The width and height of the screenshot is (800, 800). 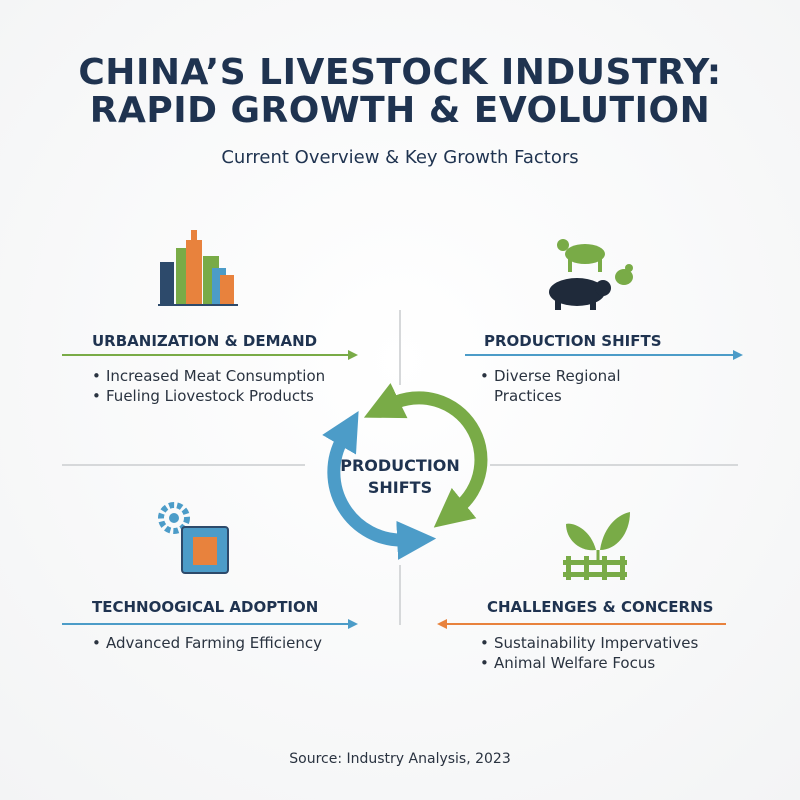 I want to click on tech-icon, so click(x=193, y=538).